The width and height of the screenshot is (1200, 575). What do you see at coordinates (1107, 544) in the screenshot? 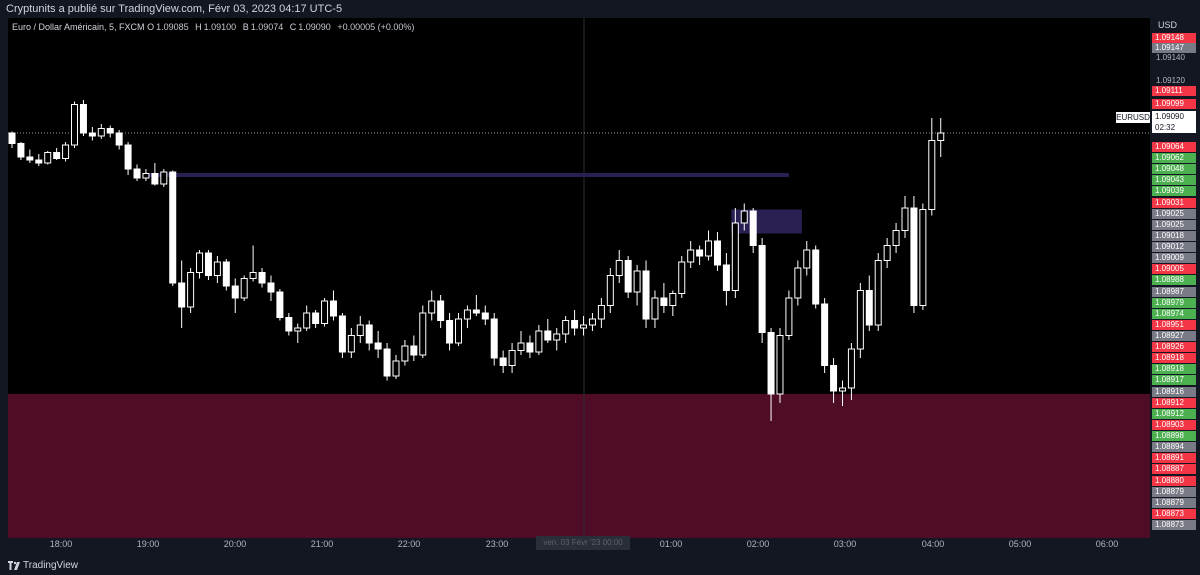
I see `time-axis-label: 06:00` at bounding box center [1107, 544].